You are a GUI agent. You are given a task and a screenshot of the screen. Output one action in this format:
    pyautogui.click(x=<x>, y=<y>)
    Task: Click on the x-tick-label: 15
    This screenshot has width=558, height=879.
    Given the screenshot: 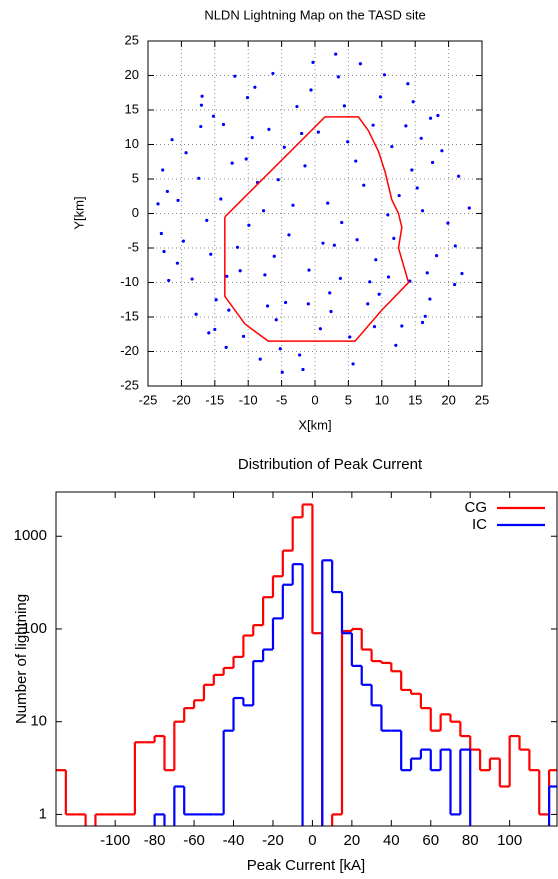 What is the action you would take?
    pyautogui.click(x=415, y=399)
    